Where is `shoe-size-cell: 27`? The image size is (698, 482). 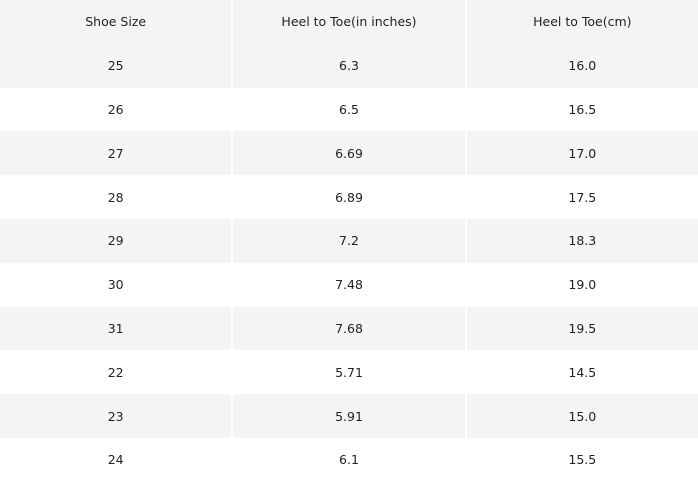
shoe-size-cell: 27 is located at coordinates (116, 153).